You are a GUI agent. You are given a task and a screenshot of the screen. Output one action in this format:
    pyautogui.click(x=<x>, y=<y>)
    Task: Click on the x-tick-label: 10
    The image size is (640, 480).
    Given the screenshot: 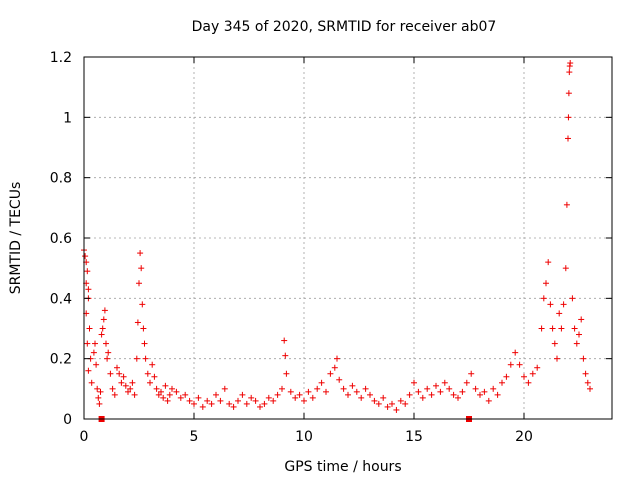 What is the action you would take?
    pyautogui.click(x=304, y=437)
    